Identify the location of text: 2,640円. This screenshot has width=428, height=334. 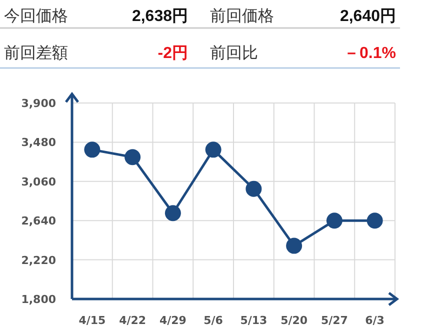
(368, 16).